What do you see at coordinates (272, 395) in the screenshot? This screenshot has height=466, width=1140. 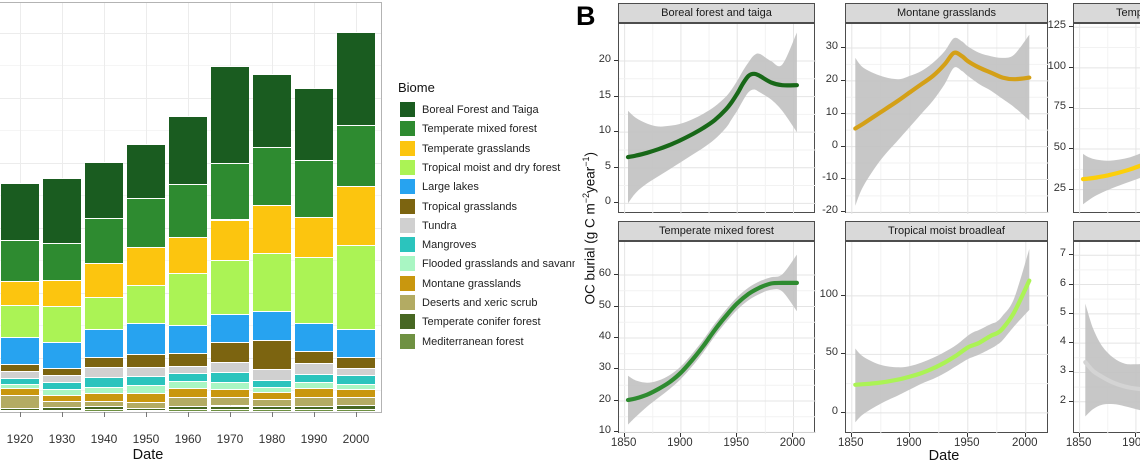 I see `bar-segment-montane-grasslands-1980` at bounding box center [272, 395].